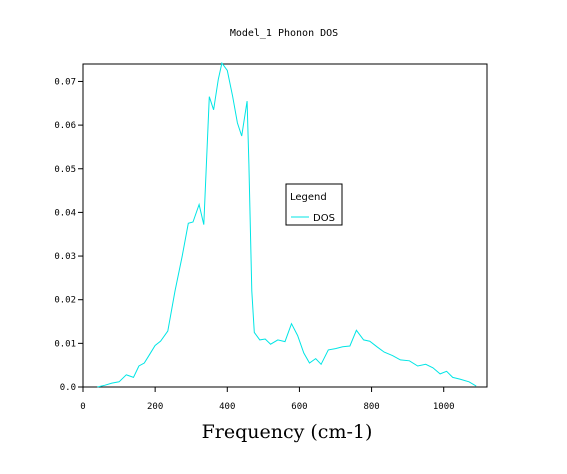  What do you see at coordinates (308, 197) in the screenshot?
I see `legend-title: Legend` at bounding box center [308, 197].